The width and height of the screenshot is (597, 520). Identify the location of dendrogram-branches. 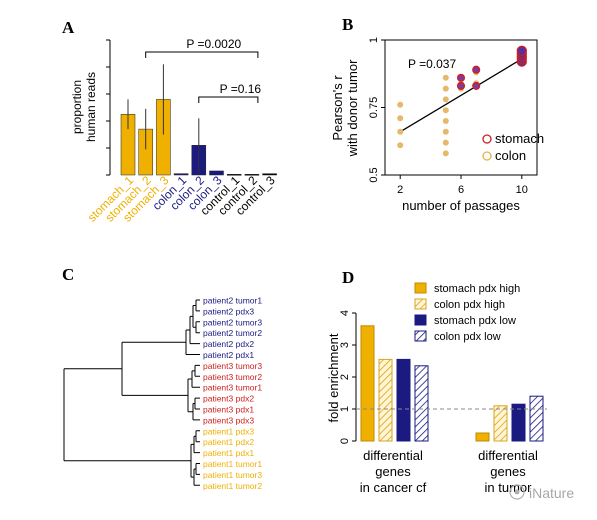
(131, 392).